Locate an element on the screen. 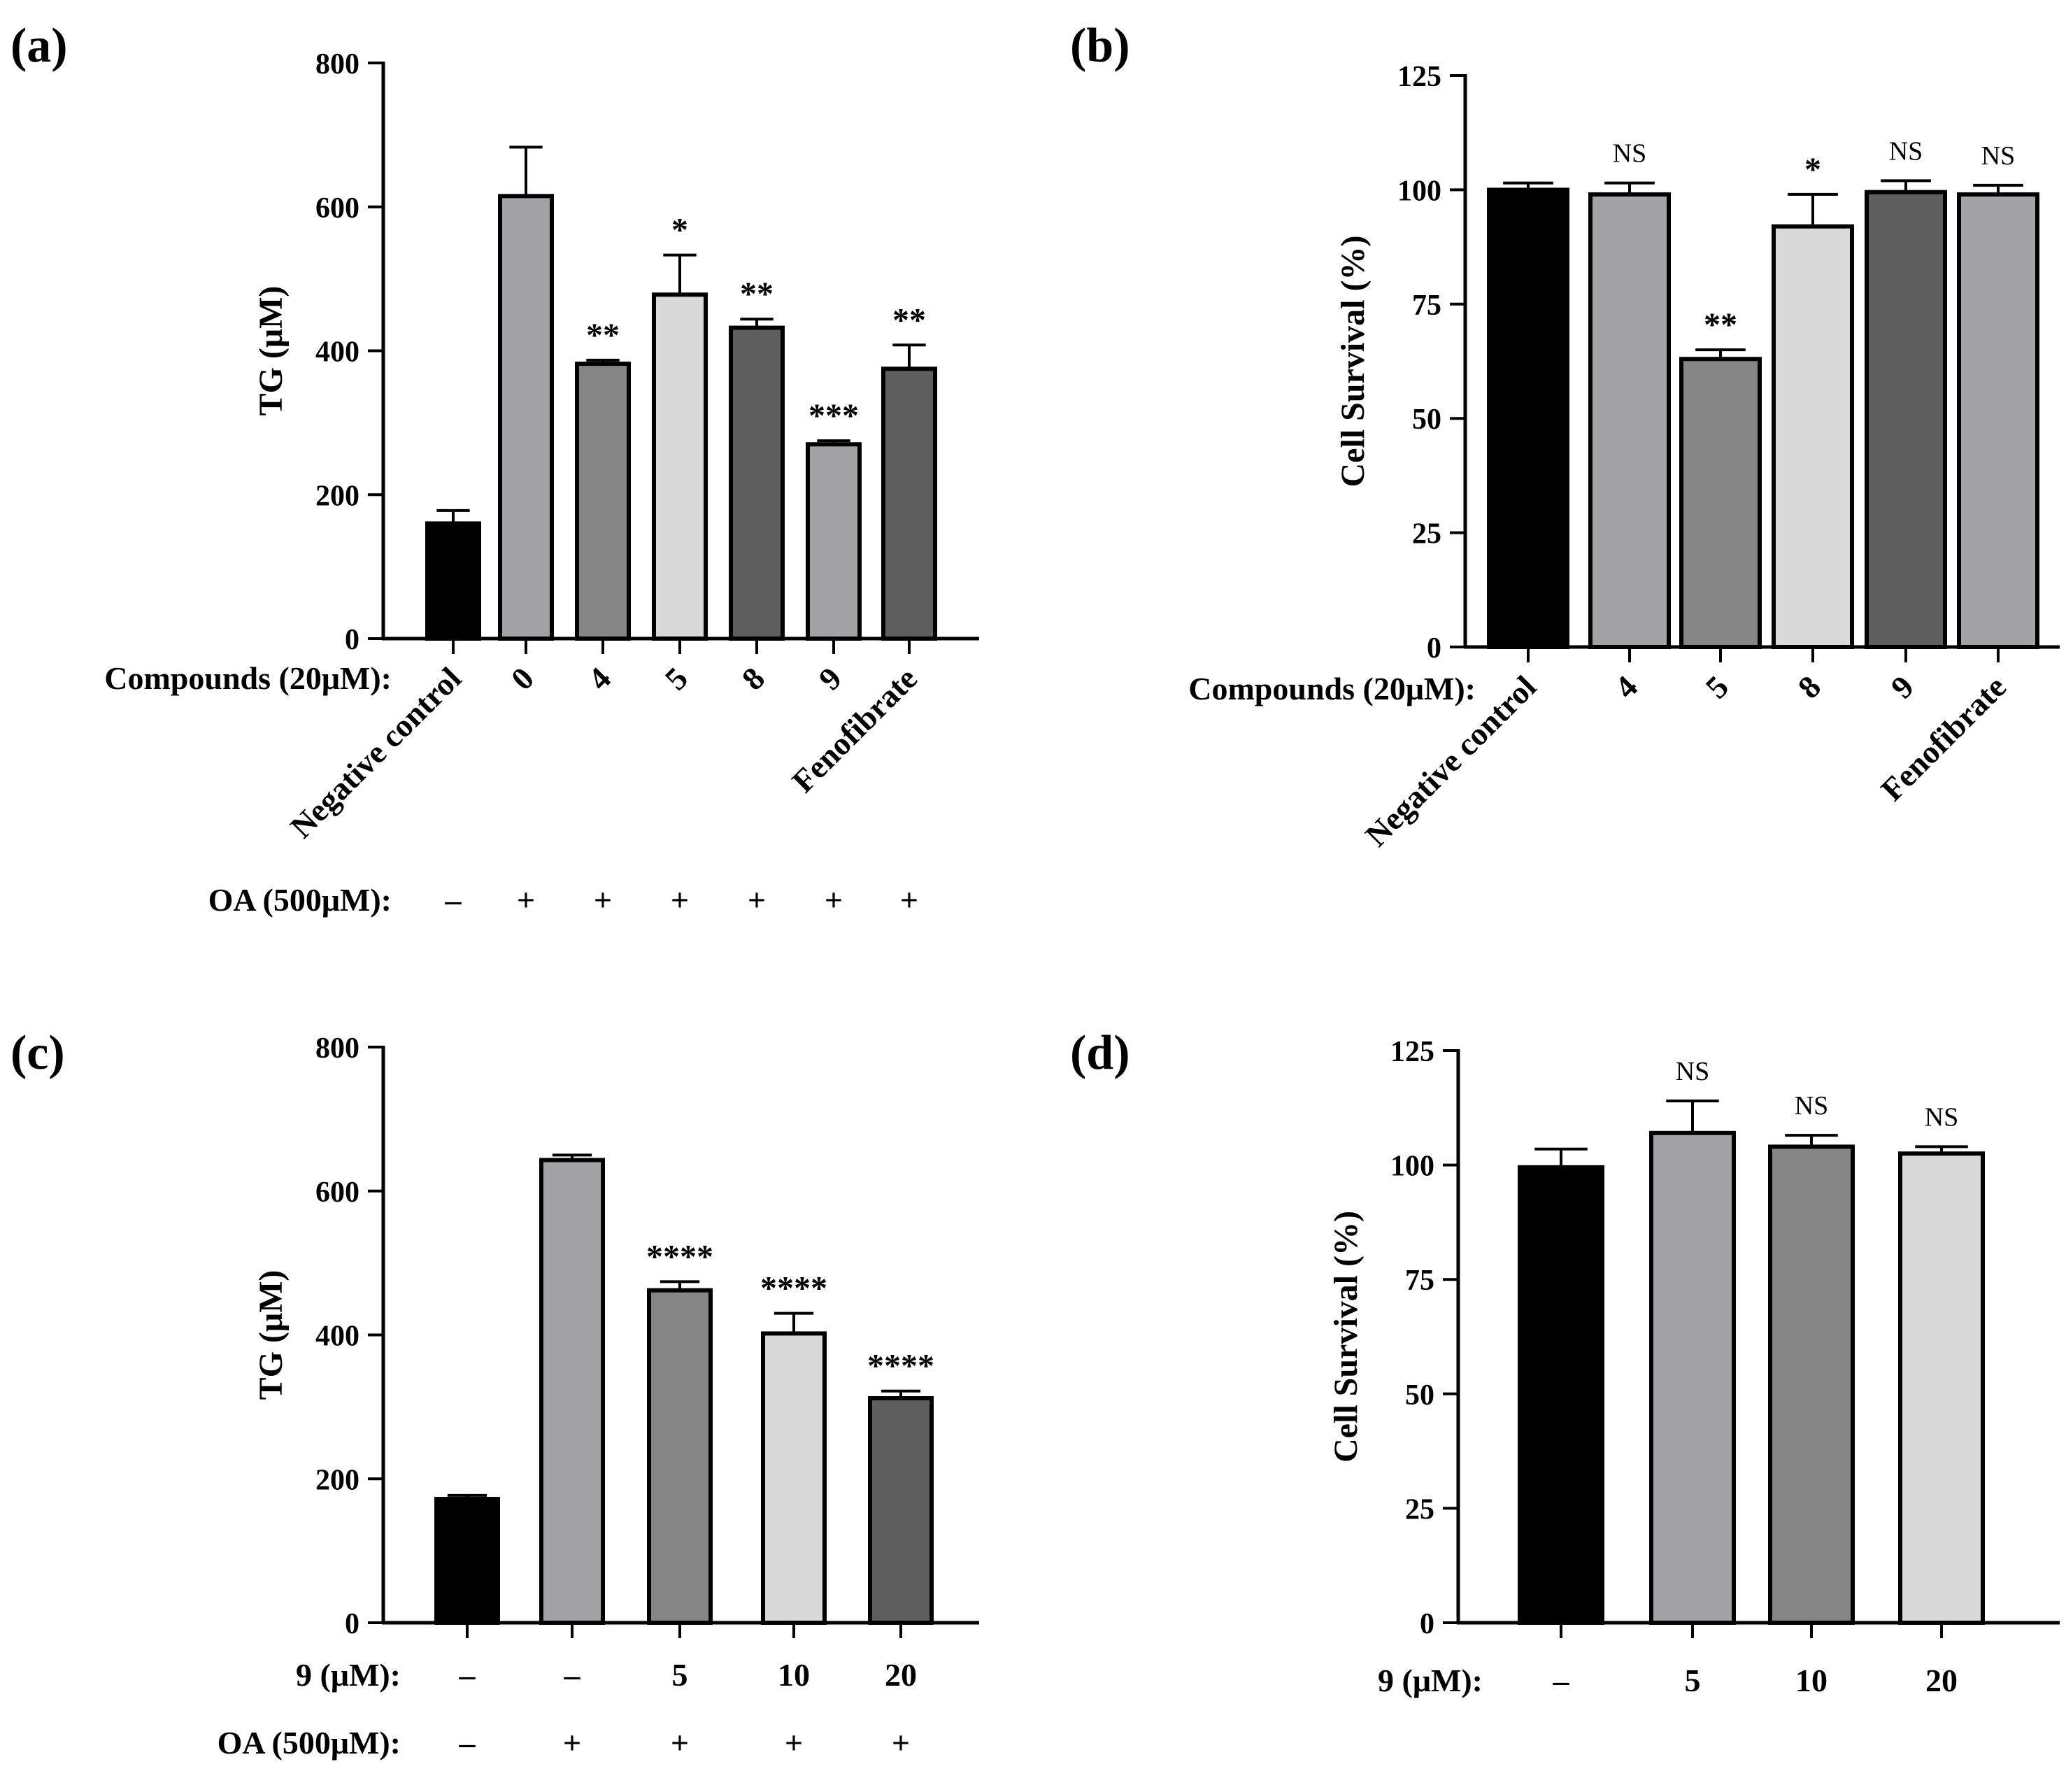 The image size is (2066, 1792). y-tick-label: 800 is located at coordinates (337, 1048).